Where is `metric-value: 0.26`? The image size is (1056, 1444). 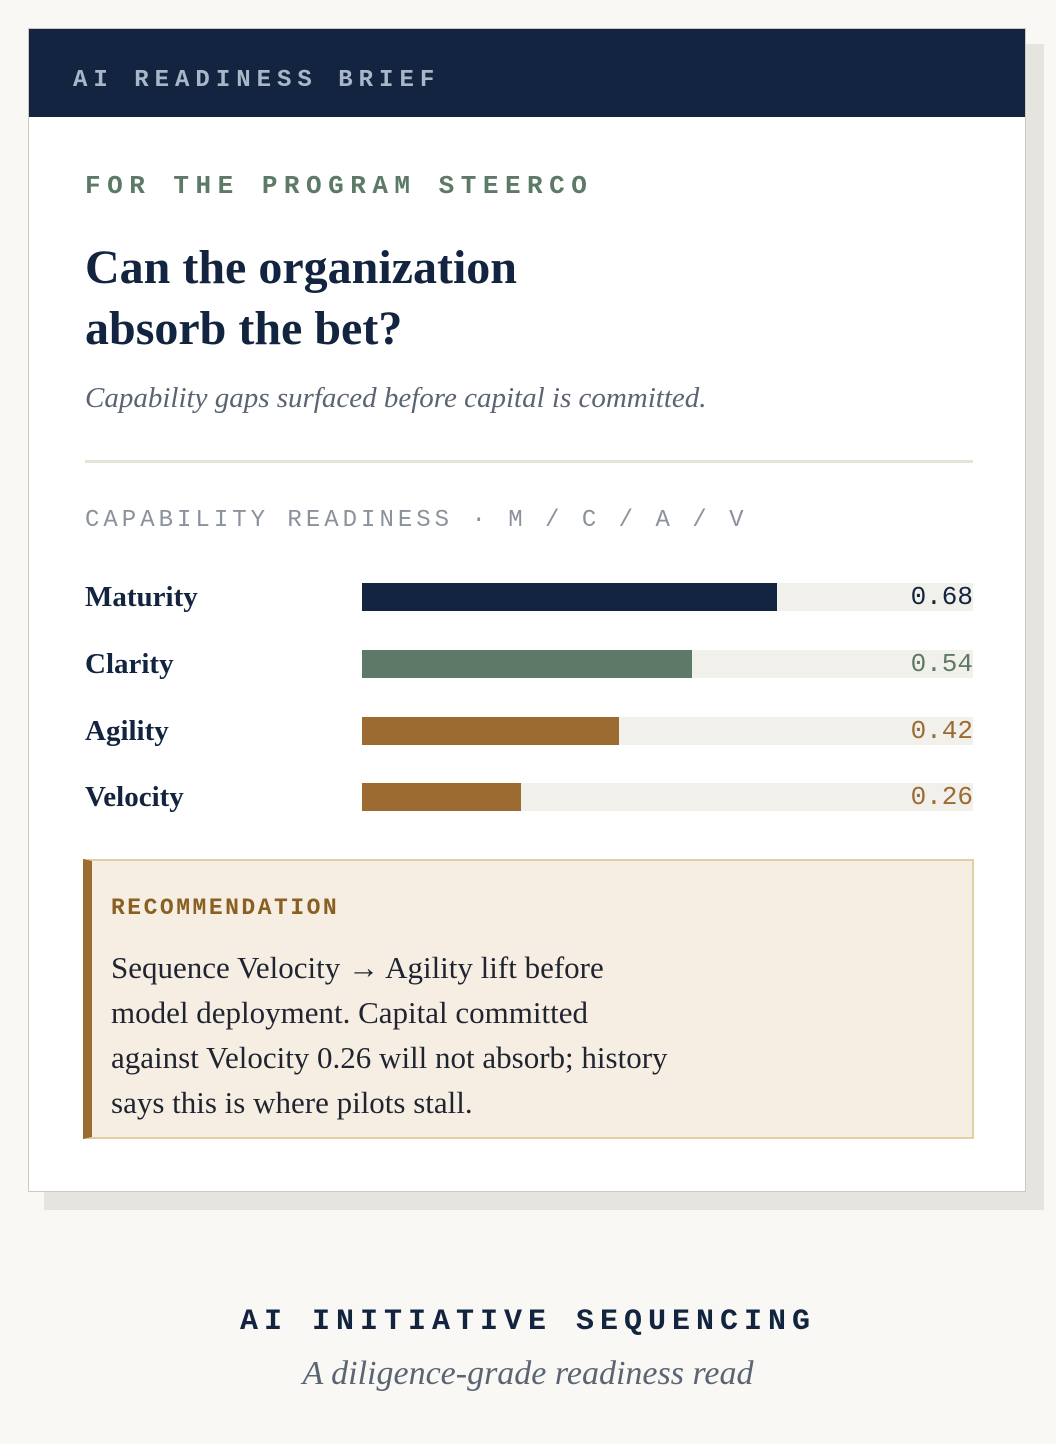
metric-value: 0.26 is located at coordinates (941, 797).